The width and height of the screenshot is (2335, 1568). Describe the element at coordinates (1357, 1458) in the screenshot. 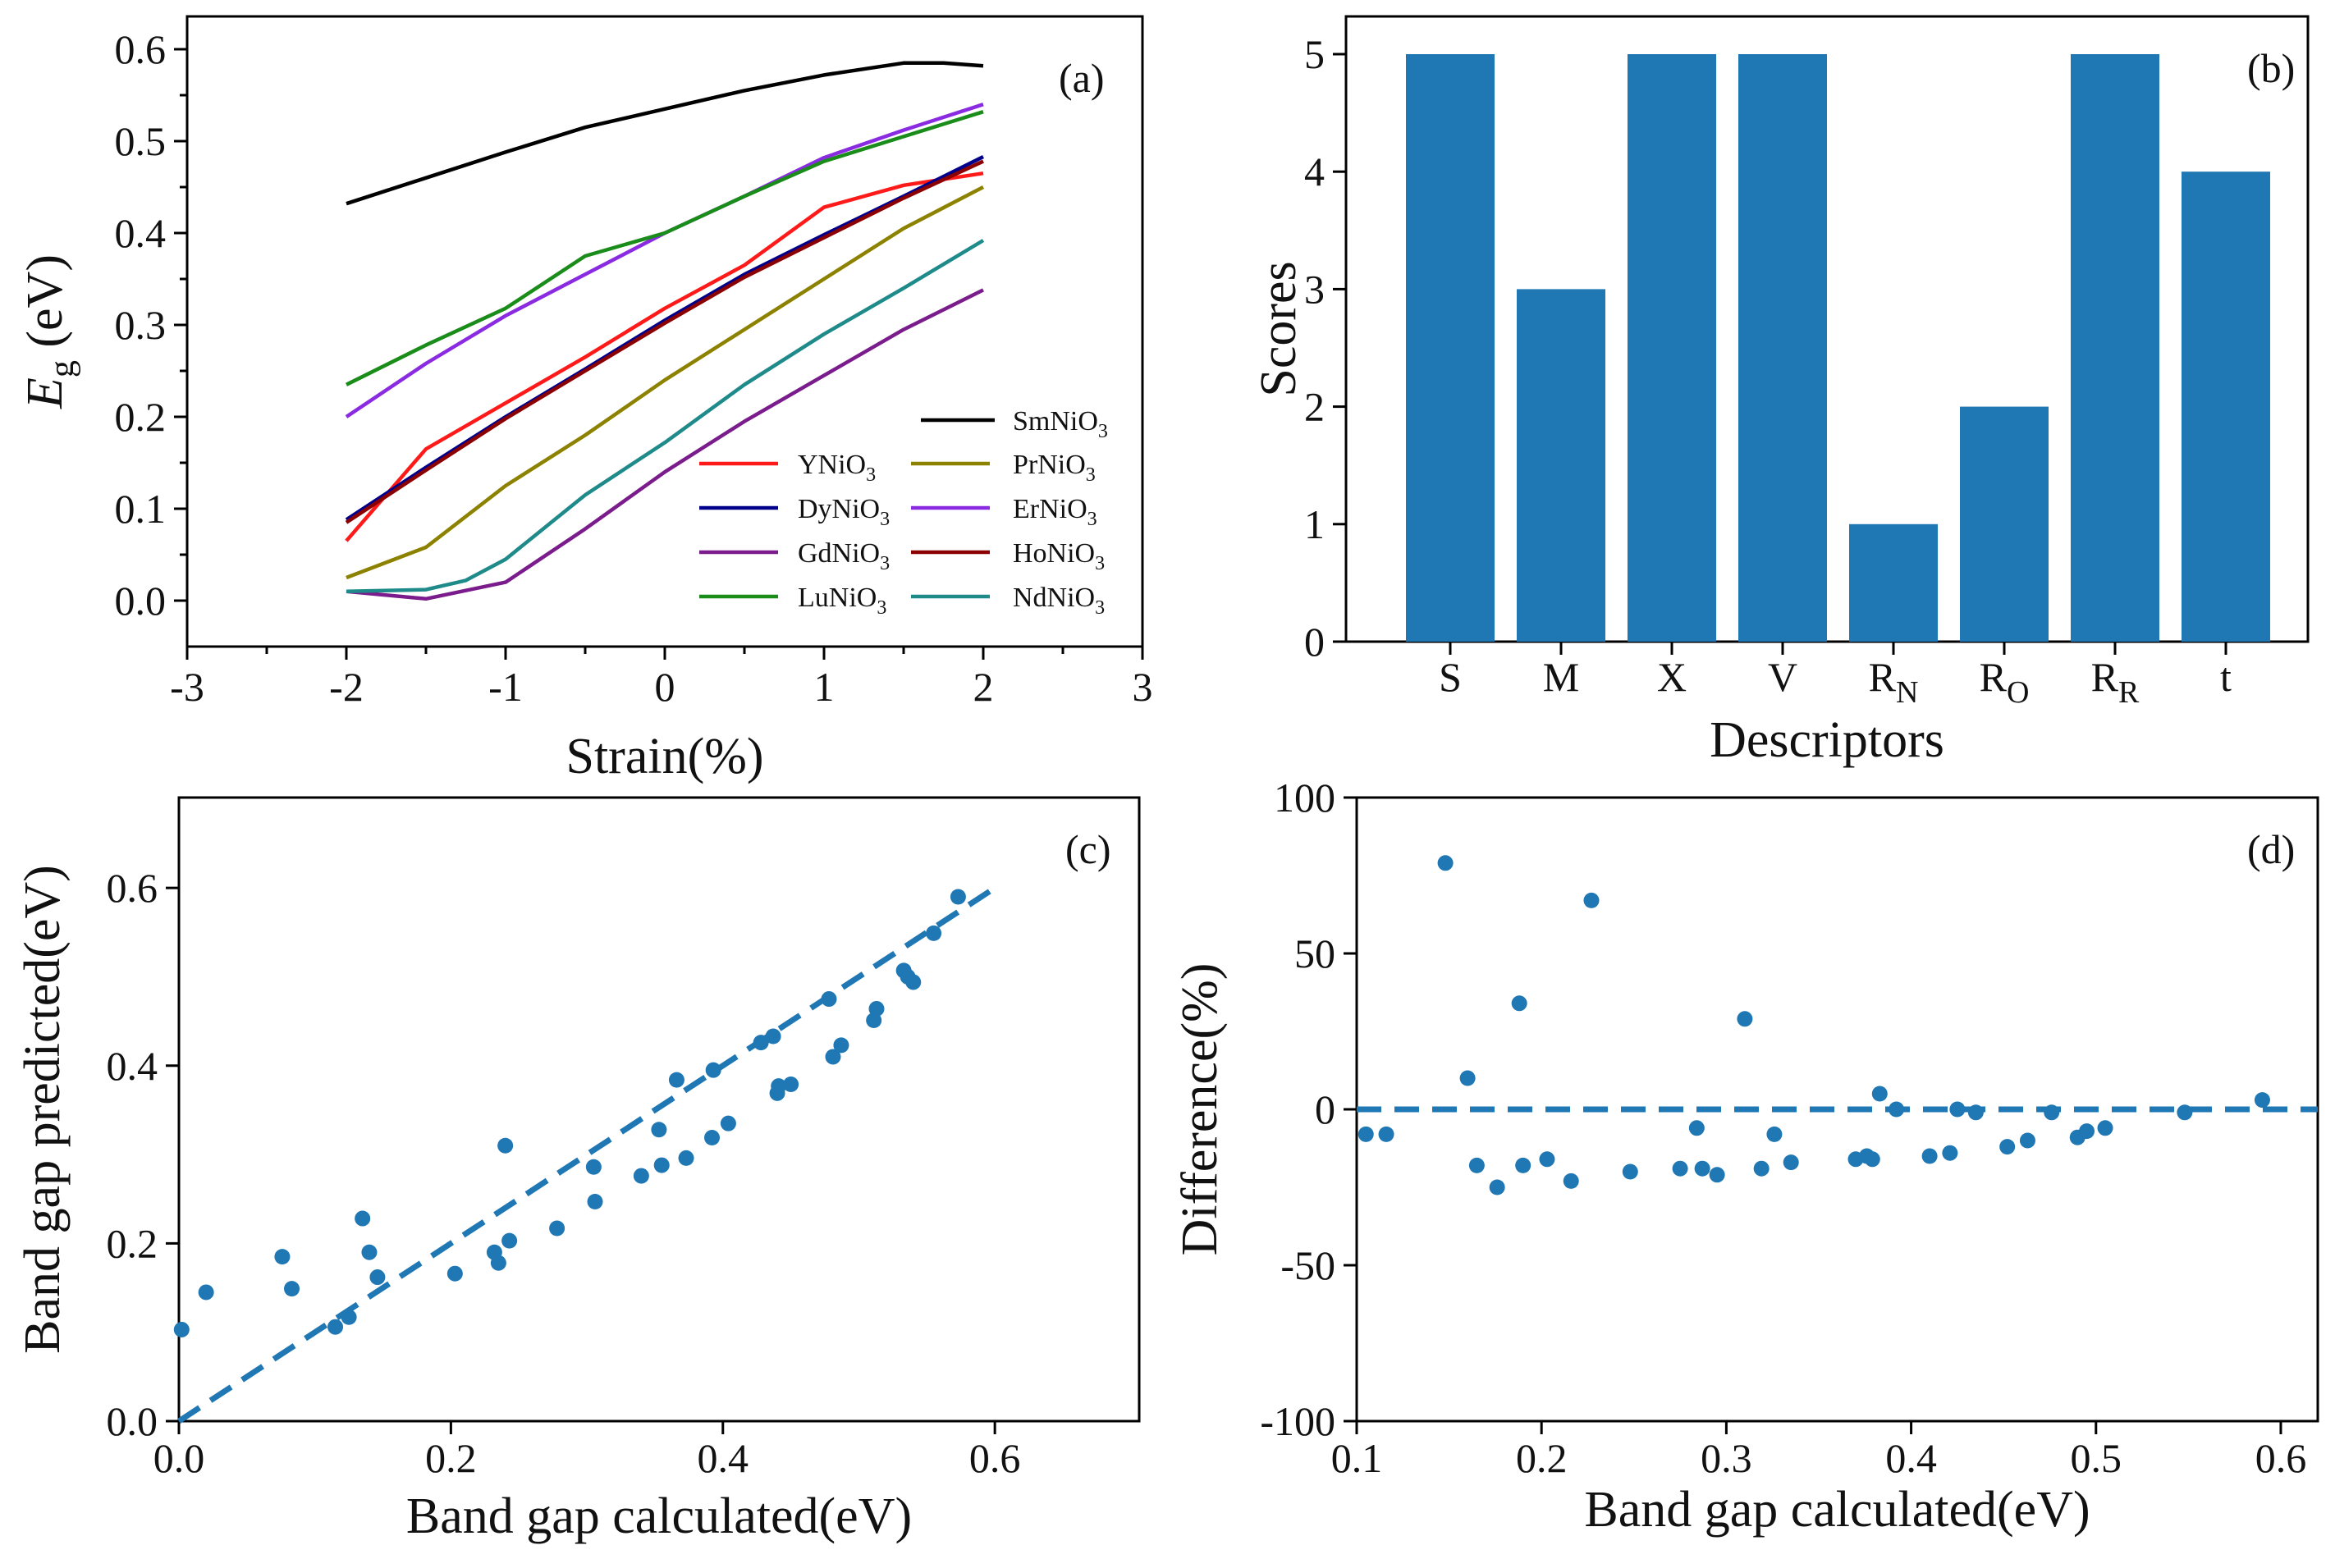

I see `panel-d-xtick-label: 0.1` at that location.